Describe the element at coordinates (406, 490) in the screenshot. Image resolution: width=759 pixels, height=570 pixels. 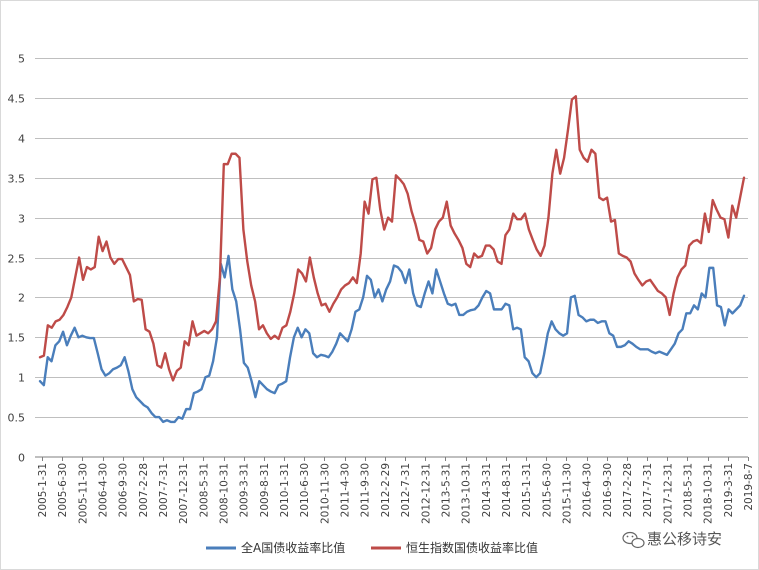
I see `x-tick-label: 2012-7-31` at that location.